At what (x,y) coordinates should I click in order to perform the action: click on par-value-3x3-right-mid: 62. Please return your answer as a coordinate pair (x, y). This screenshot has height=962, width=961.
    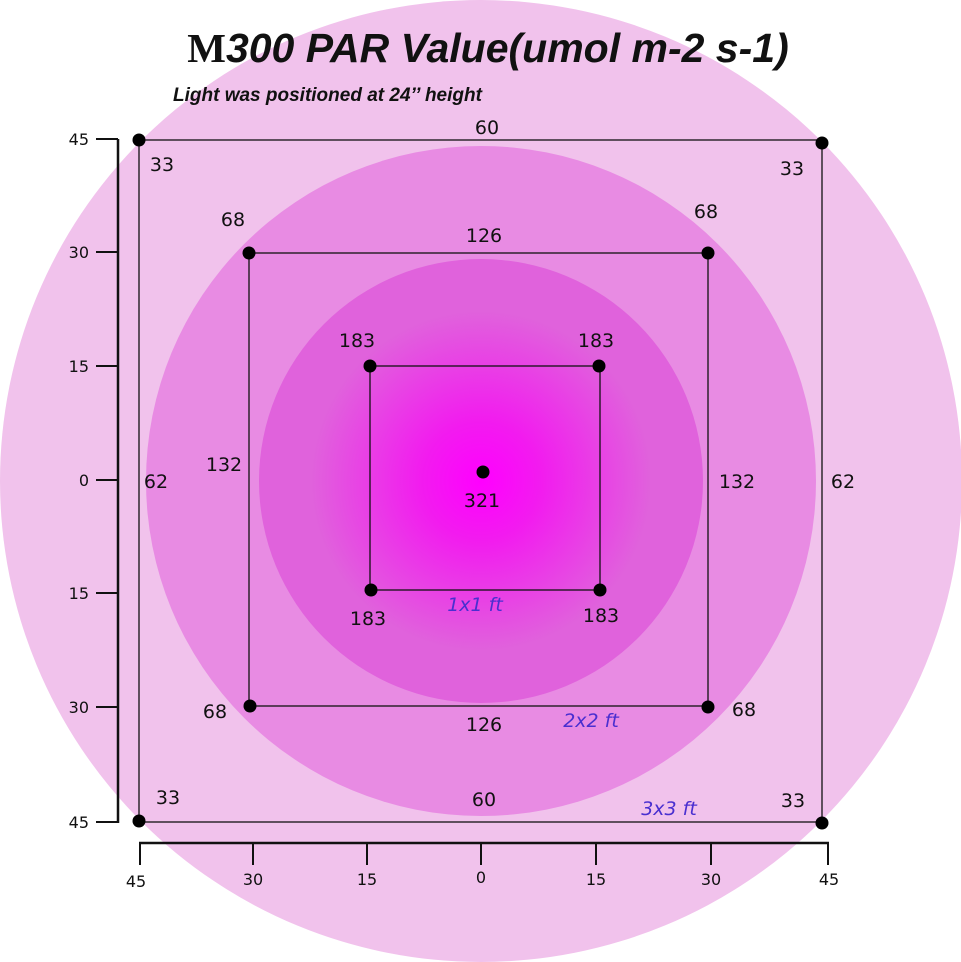
    Looking at the image, I should click on (843, 482).